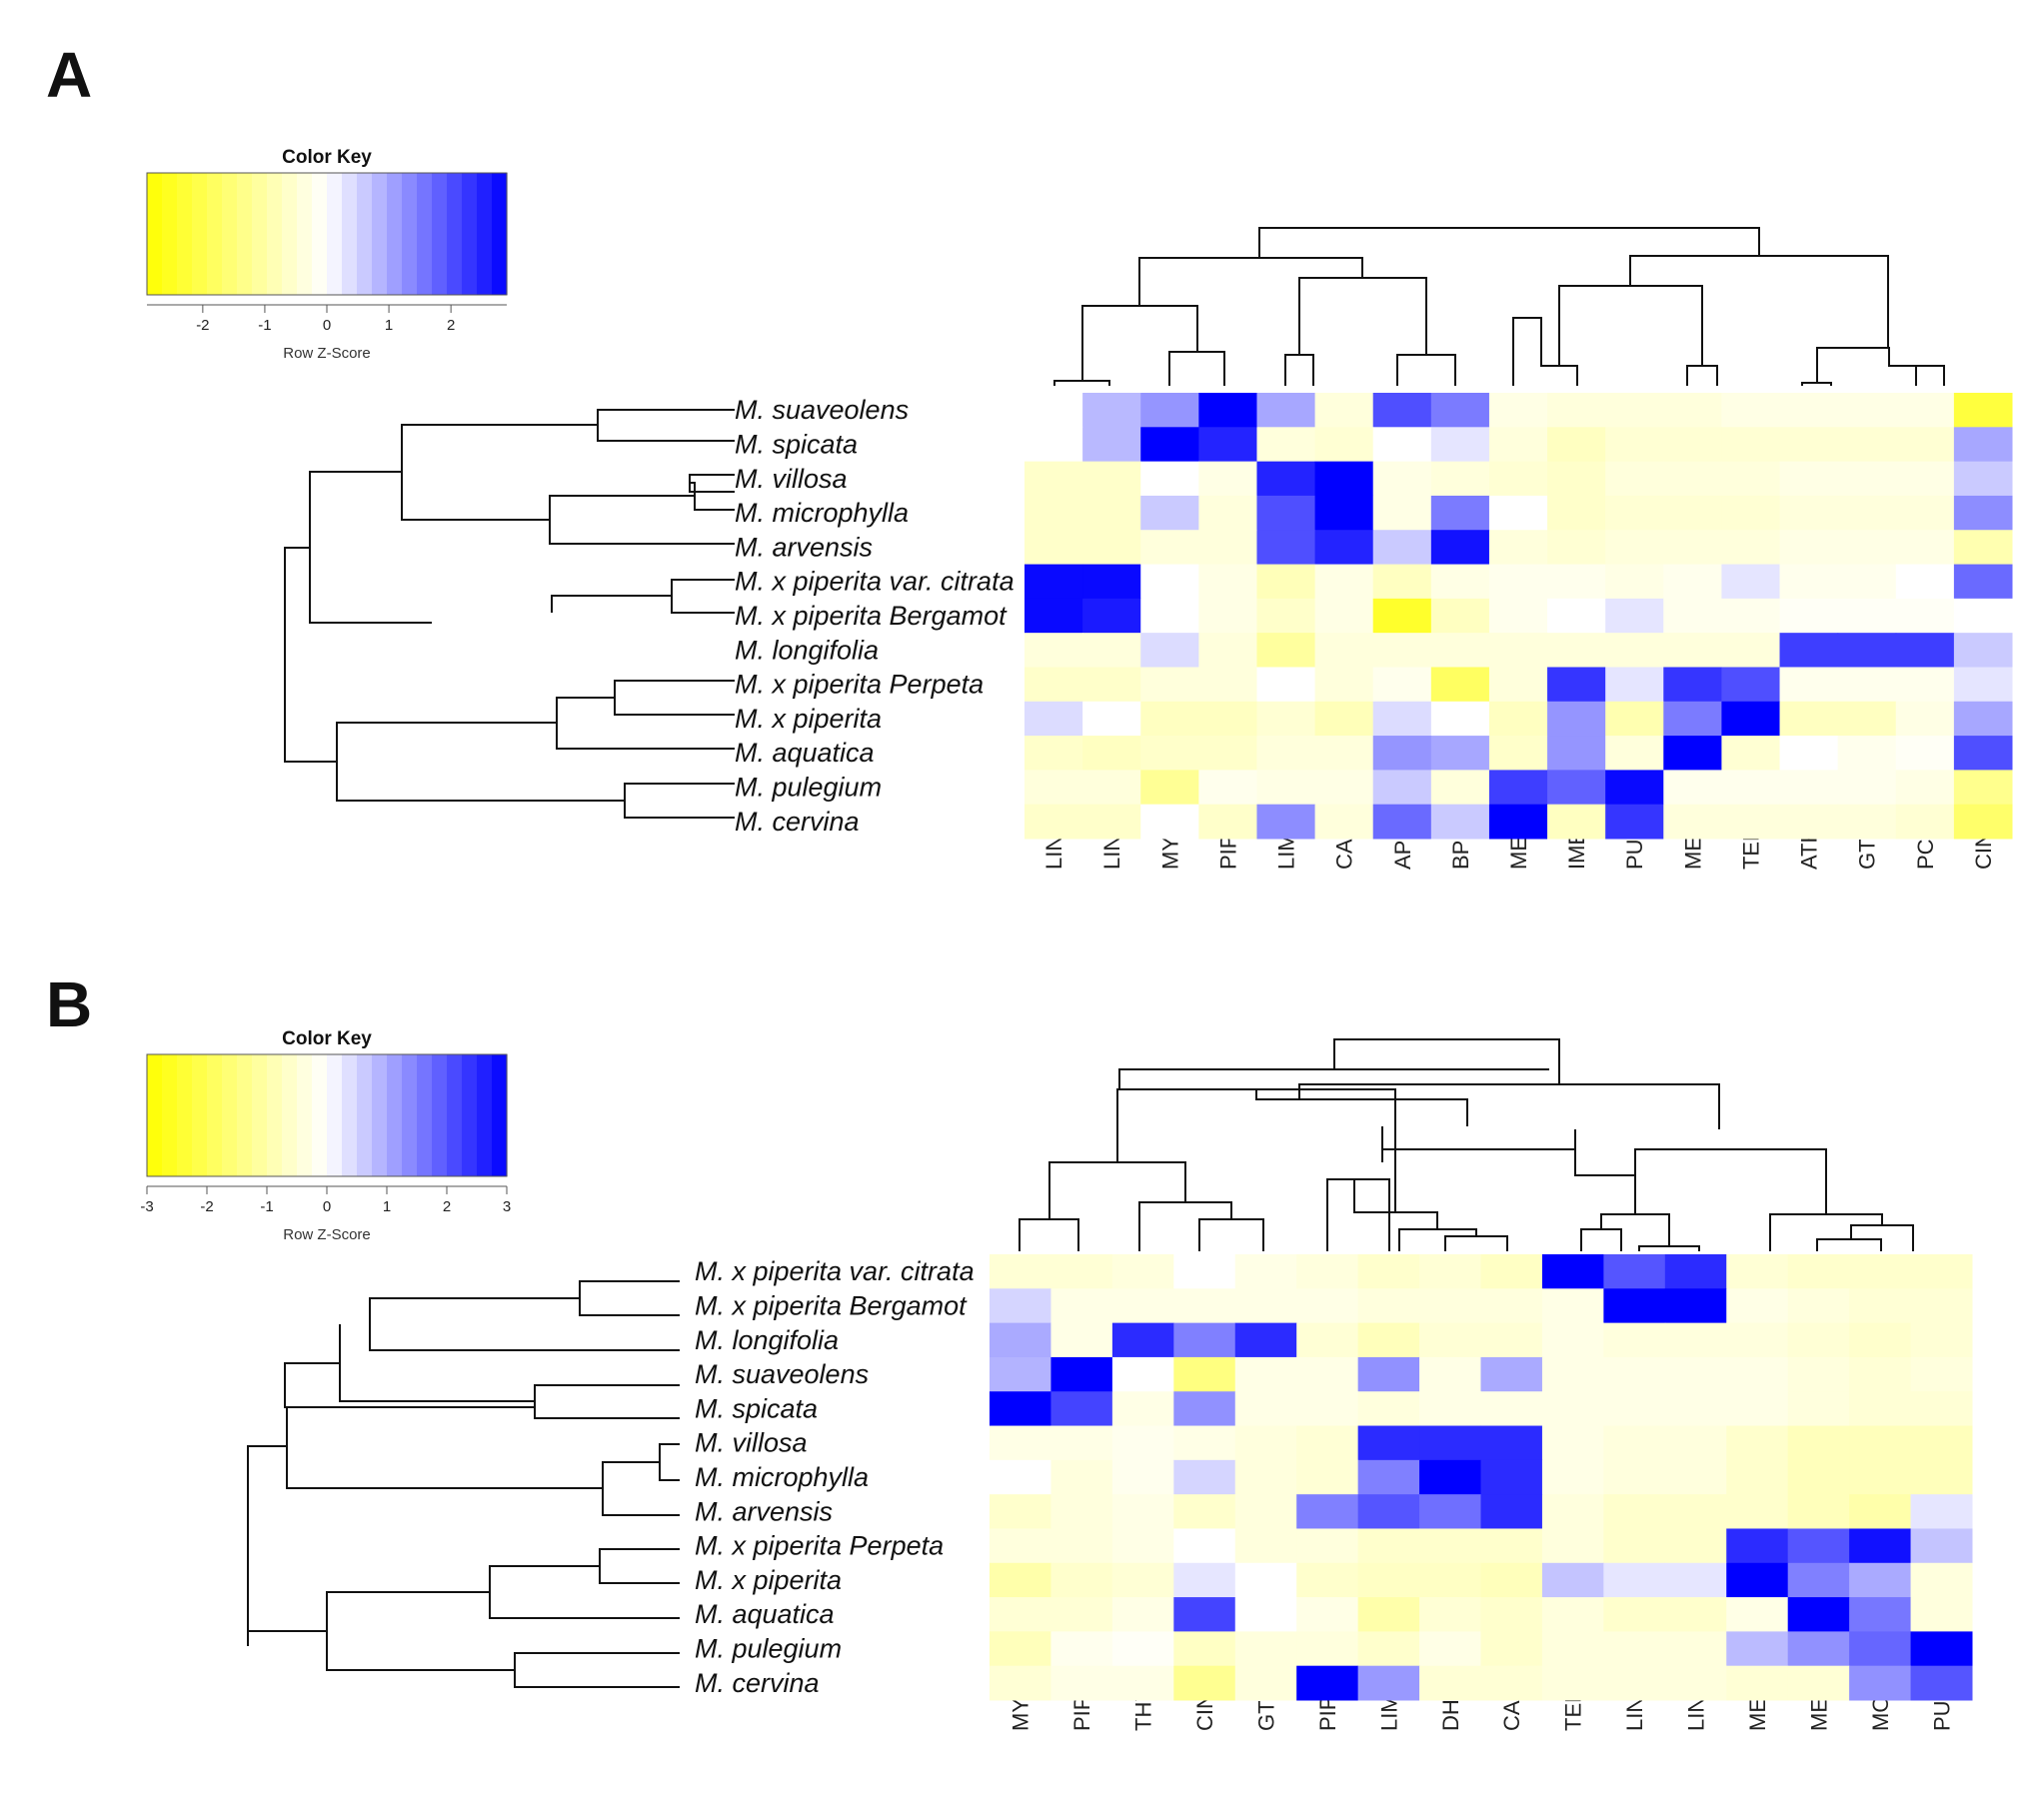 This screenshot has width=2044, height=1818. Describe the element at coordinates (325, 1200) in the screenshot. I see `color-key-ticks: -3 -2 -1 0 1 2 3` at that location.